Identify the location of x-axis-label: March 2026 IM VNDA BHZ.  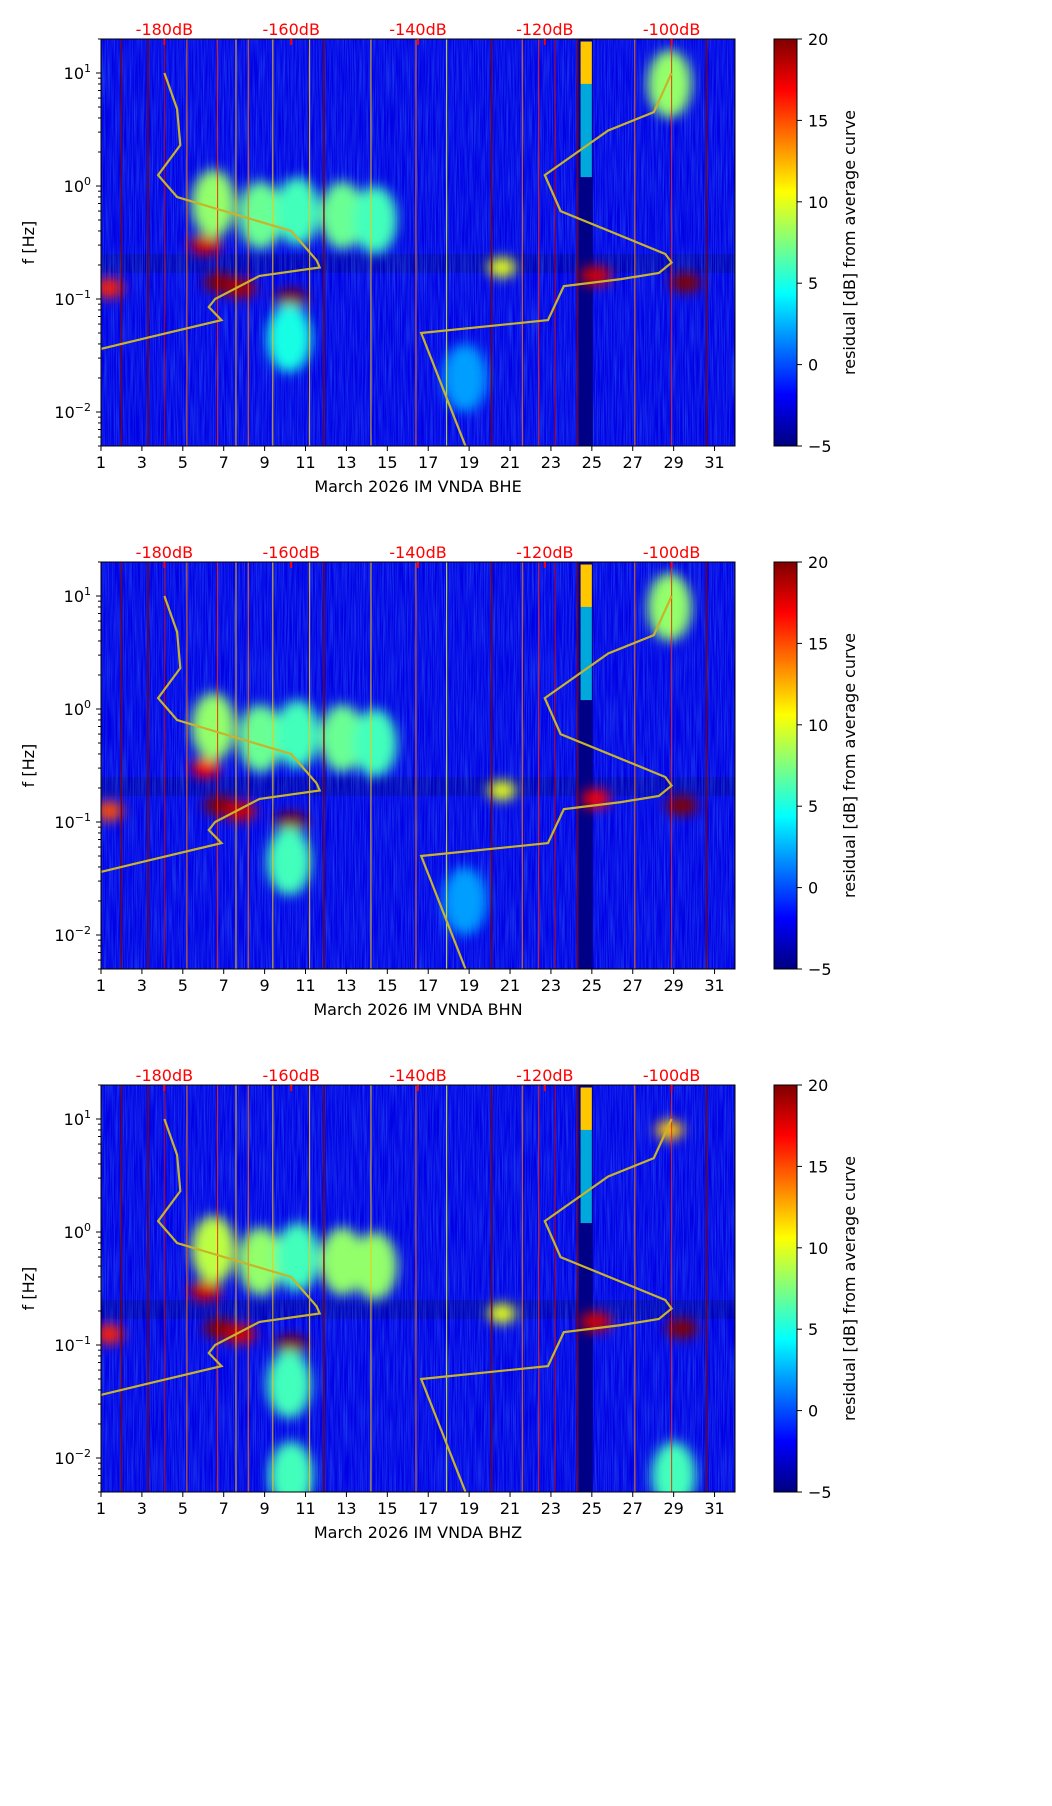
(418, 1532).